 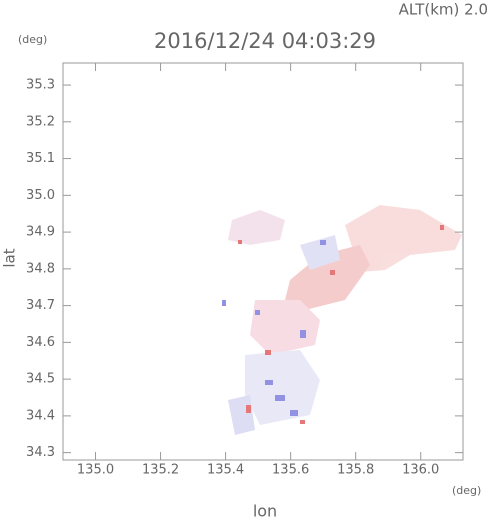 What do you see at coordinates (225, 470) in the screenshot?
I see `x-tick-label: 135.4` at bounding box center [225, 470].